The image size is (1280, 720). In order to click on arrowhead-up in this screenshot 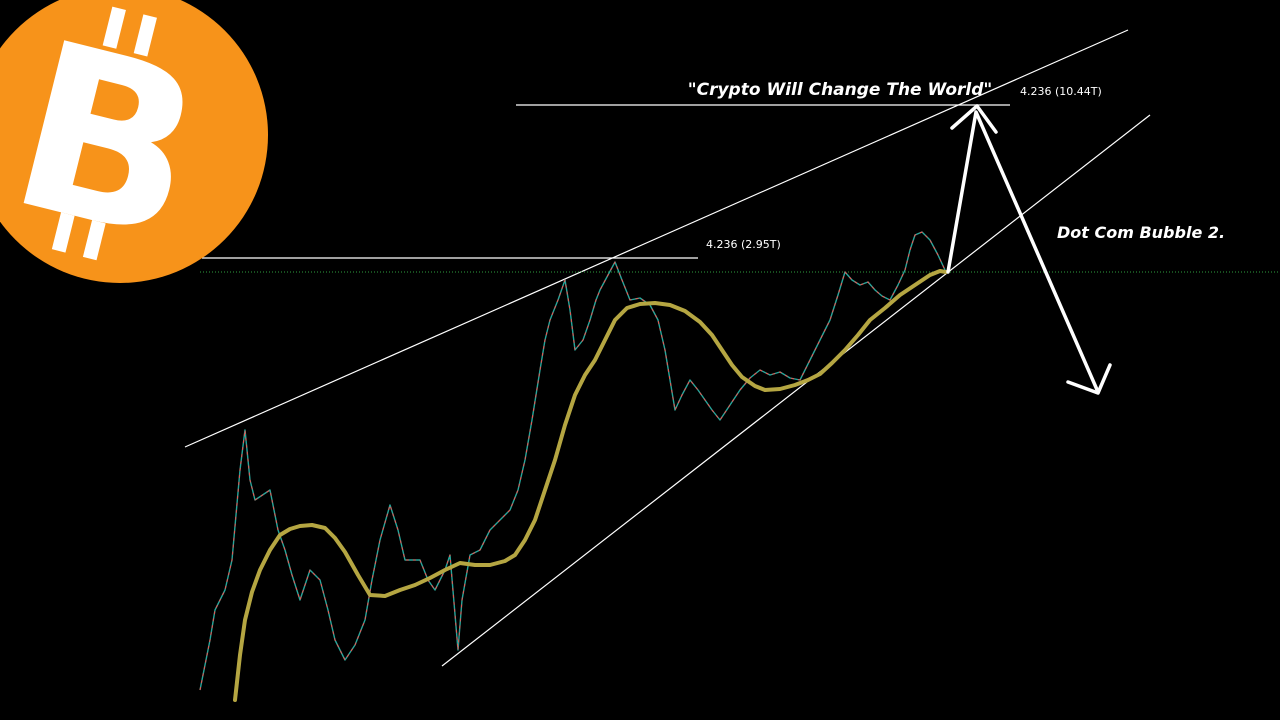, I will do `click(974, 119)`.